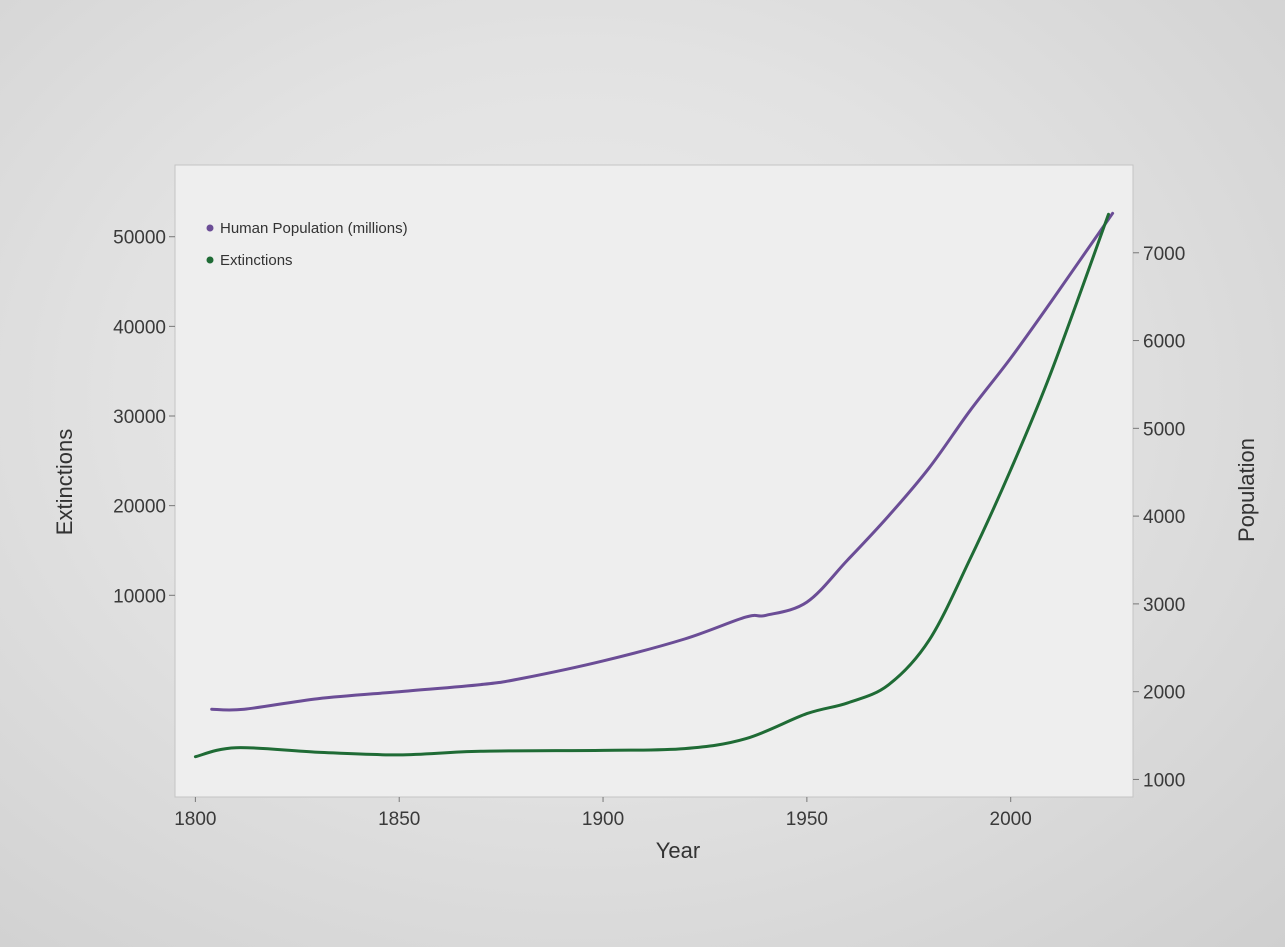 The width and height of the screenshot is (1285, 947). What do you see at coordinates (307, 244) in the screenshot?
I see `legend: Human Population (millions) Extinctions` at bounding box center [307, 244].